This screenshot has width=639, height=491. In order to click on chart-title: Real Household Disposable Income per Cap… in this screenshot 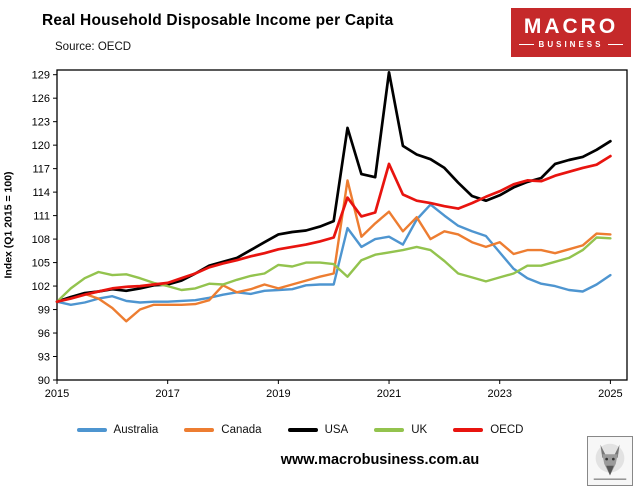, I will do `click(218, 20)`.